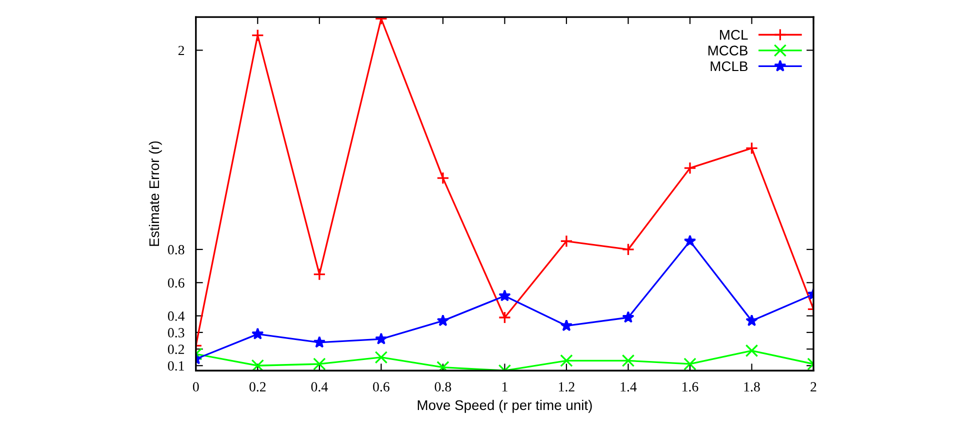 The width and height of the screenshot is (965, 426). Describe the element at coordinates (566, 387) in the screenshot. I see `x-tick-label: 1.2` at that location.